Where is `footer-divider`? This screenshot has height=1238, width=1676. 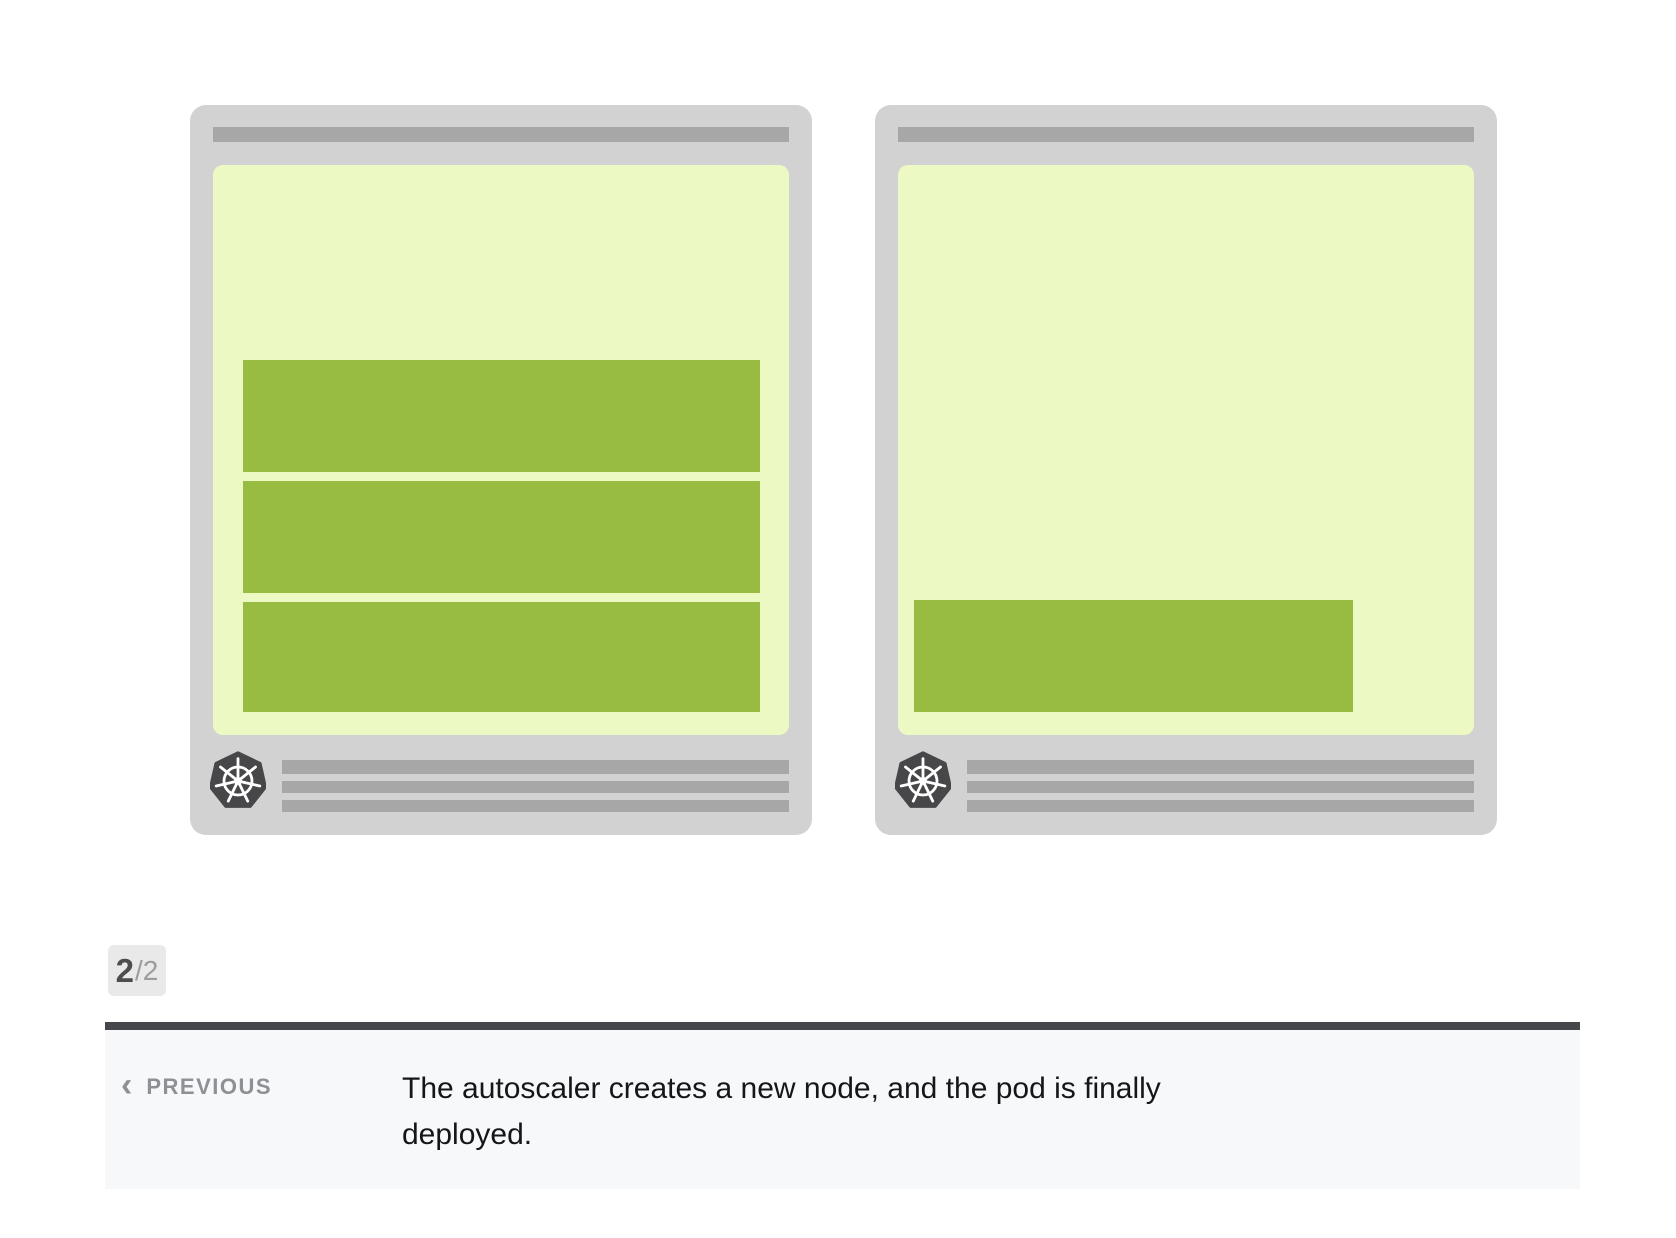 footer-divider is located at coordinates (842, 1026).